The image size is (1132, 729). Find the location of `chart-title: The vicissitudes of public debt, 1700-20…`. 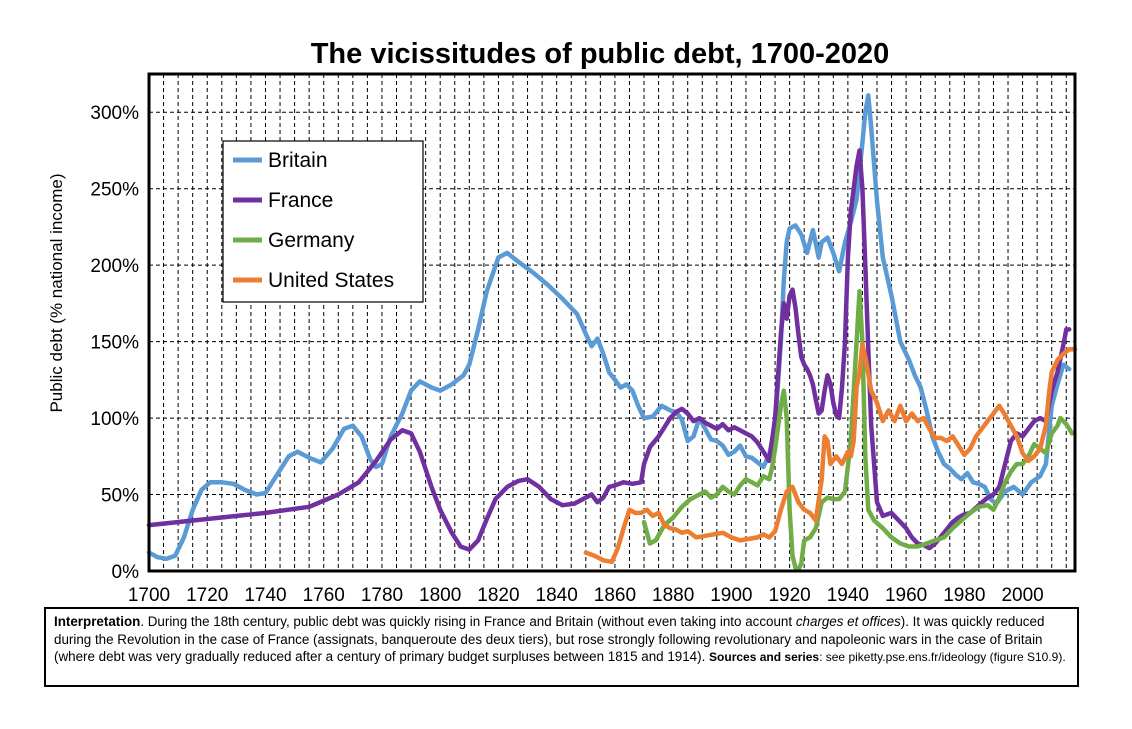

chart-title: The vicissitudes of public debt, 1700-20… is located at coordinates (600, 54).